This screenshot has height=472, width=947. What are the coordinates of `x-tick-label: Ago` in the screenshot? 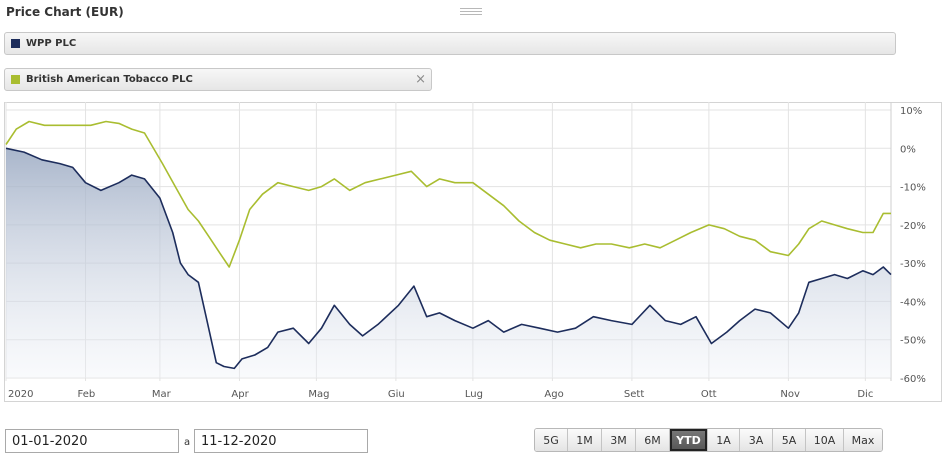 It's located at (553, 394).